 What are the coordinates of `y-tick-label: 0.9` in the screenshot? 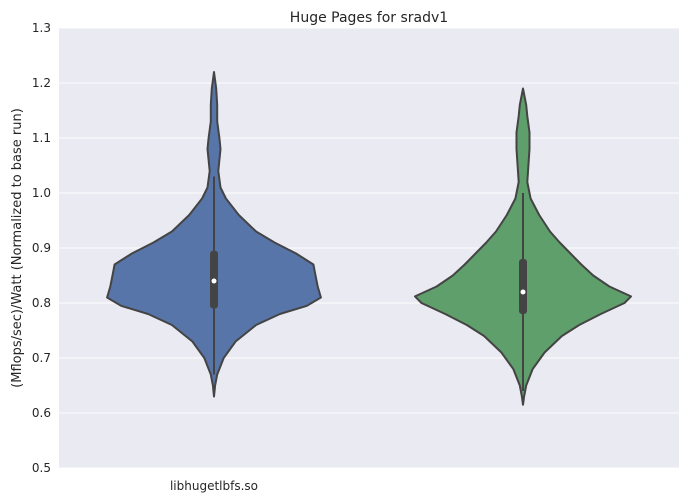 It's located at (41, 248).